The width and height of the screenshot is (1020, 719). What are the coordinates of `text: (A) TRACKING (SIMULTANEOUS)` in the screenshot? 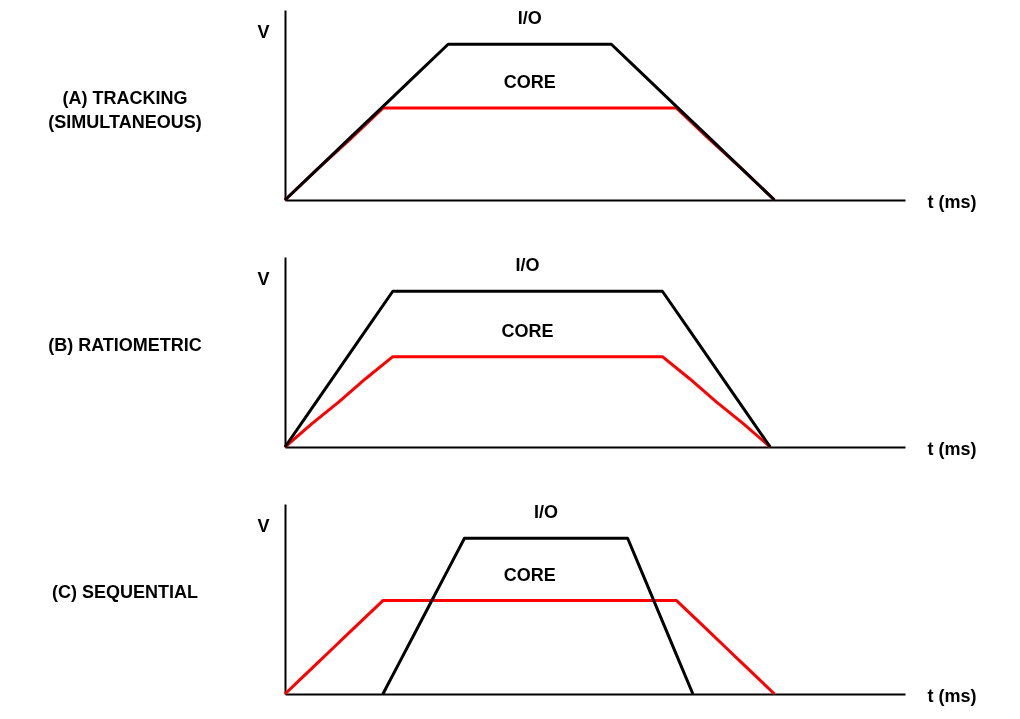 It's located at (125, 110).